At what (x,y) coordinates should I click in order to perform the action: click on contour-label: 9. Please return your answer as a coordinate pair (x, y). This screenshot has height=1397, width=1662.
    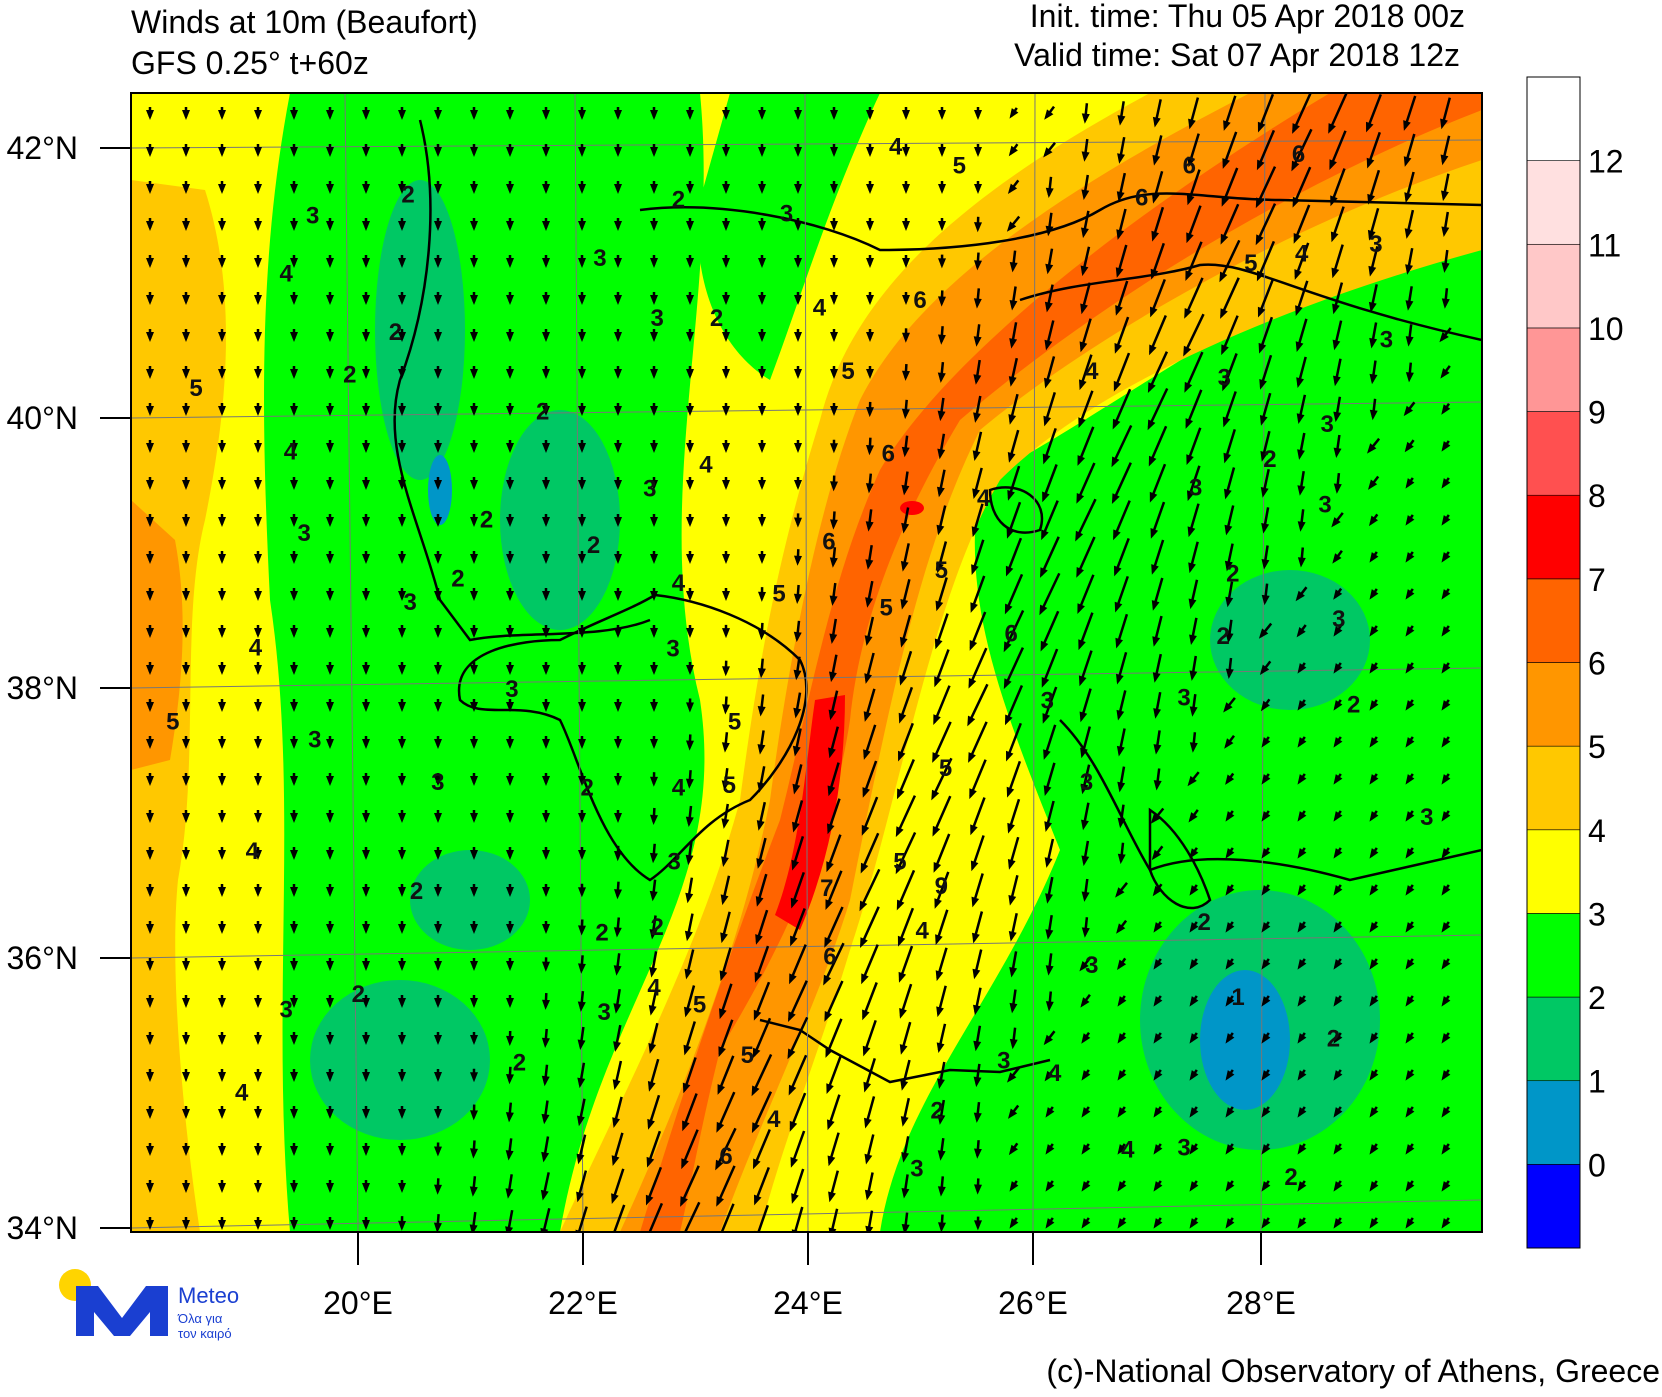
    Looking at the image, I should click on (941, 886).